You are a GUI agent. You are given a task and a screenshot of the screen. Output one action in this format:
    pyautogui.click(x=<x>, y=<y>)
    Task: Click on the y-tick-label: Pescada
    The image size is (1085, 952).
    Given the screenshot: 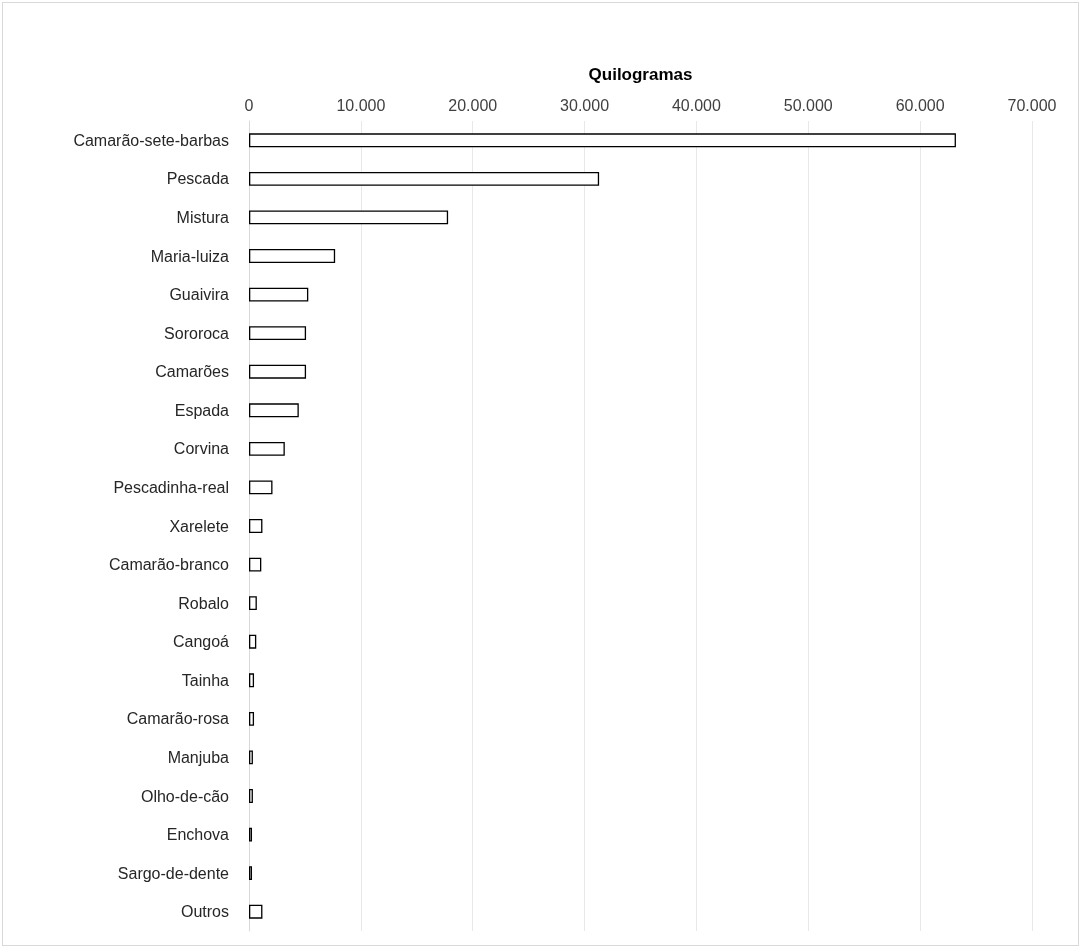 What is the action you would take?
    pyautogui.click(x=198, y=179)
    